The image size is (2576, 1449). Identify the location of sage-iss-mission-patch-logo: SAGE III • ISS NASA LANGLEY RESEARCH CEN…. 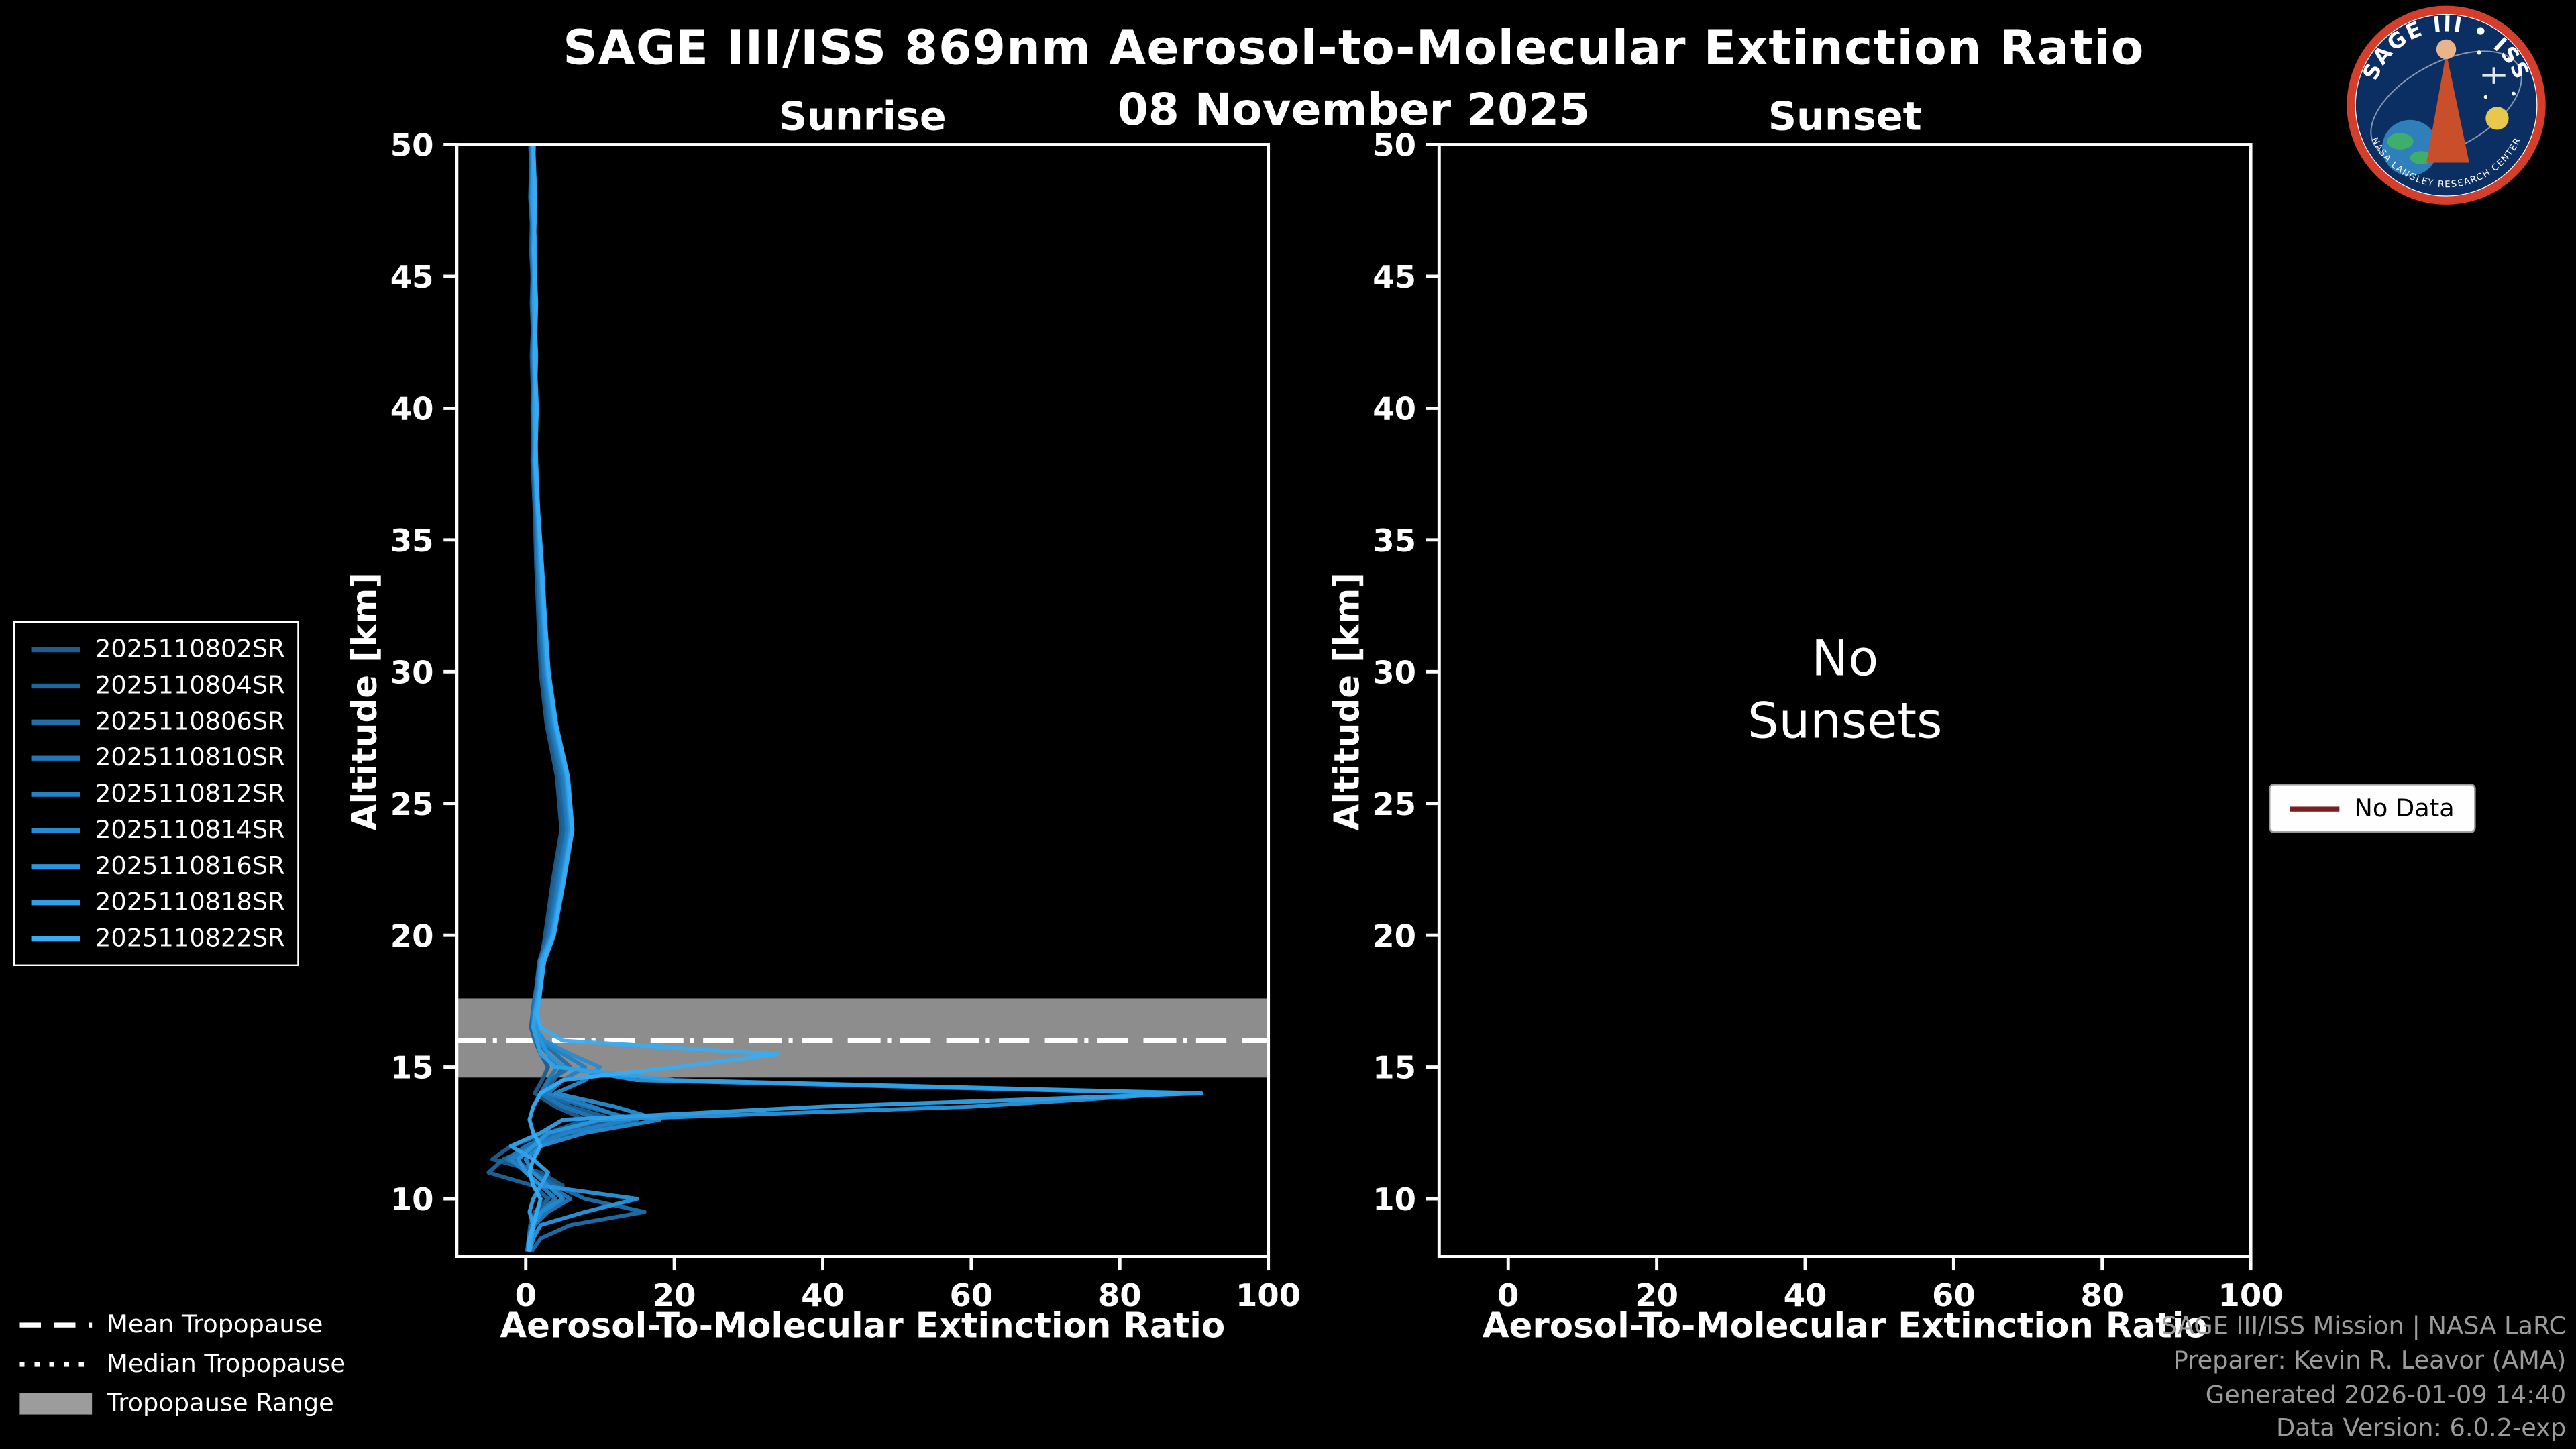
(2446, 105).